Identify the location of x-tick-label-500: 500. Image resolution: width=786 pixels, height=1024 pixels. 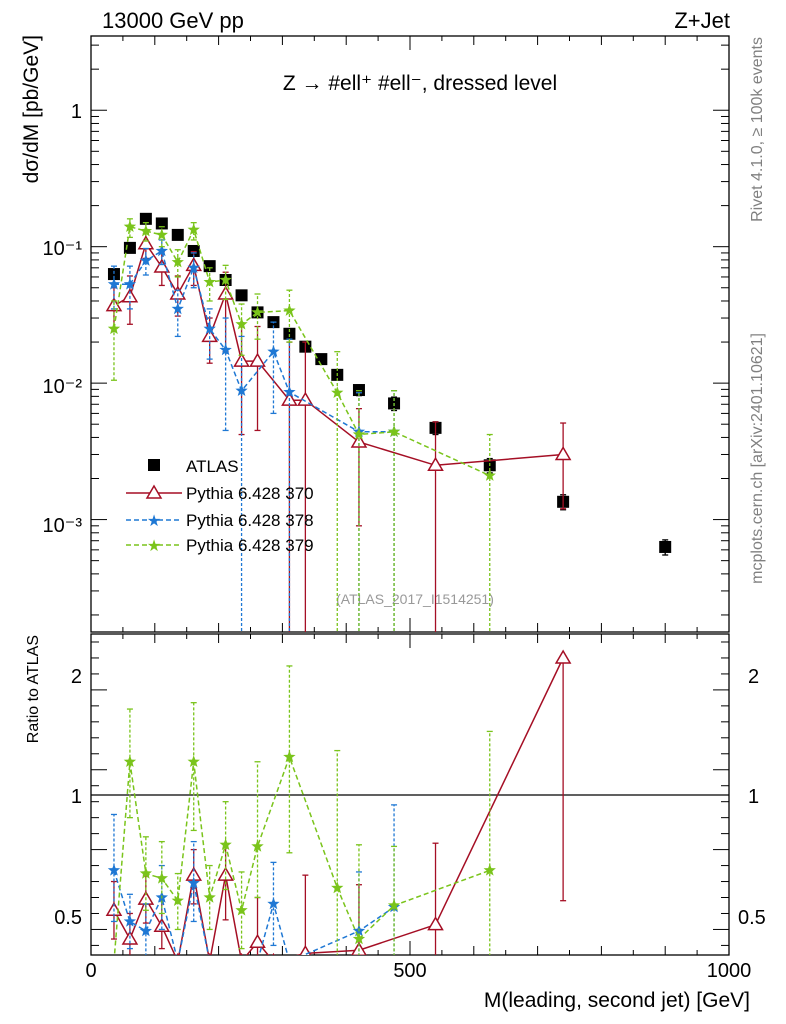
(409, 971).